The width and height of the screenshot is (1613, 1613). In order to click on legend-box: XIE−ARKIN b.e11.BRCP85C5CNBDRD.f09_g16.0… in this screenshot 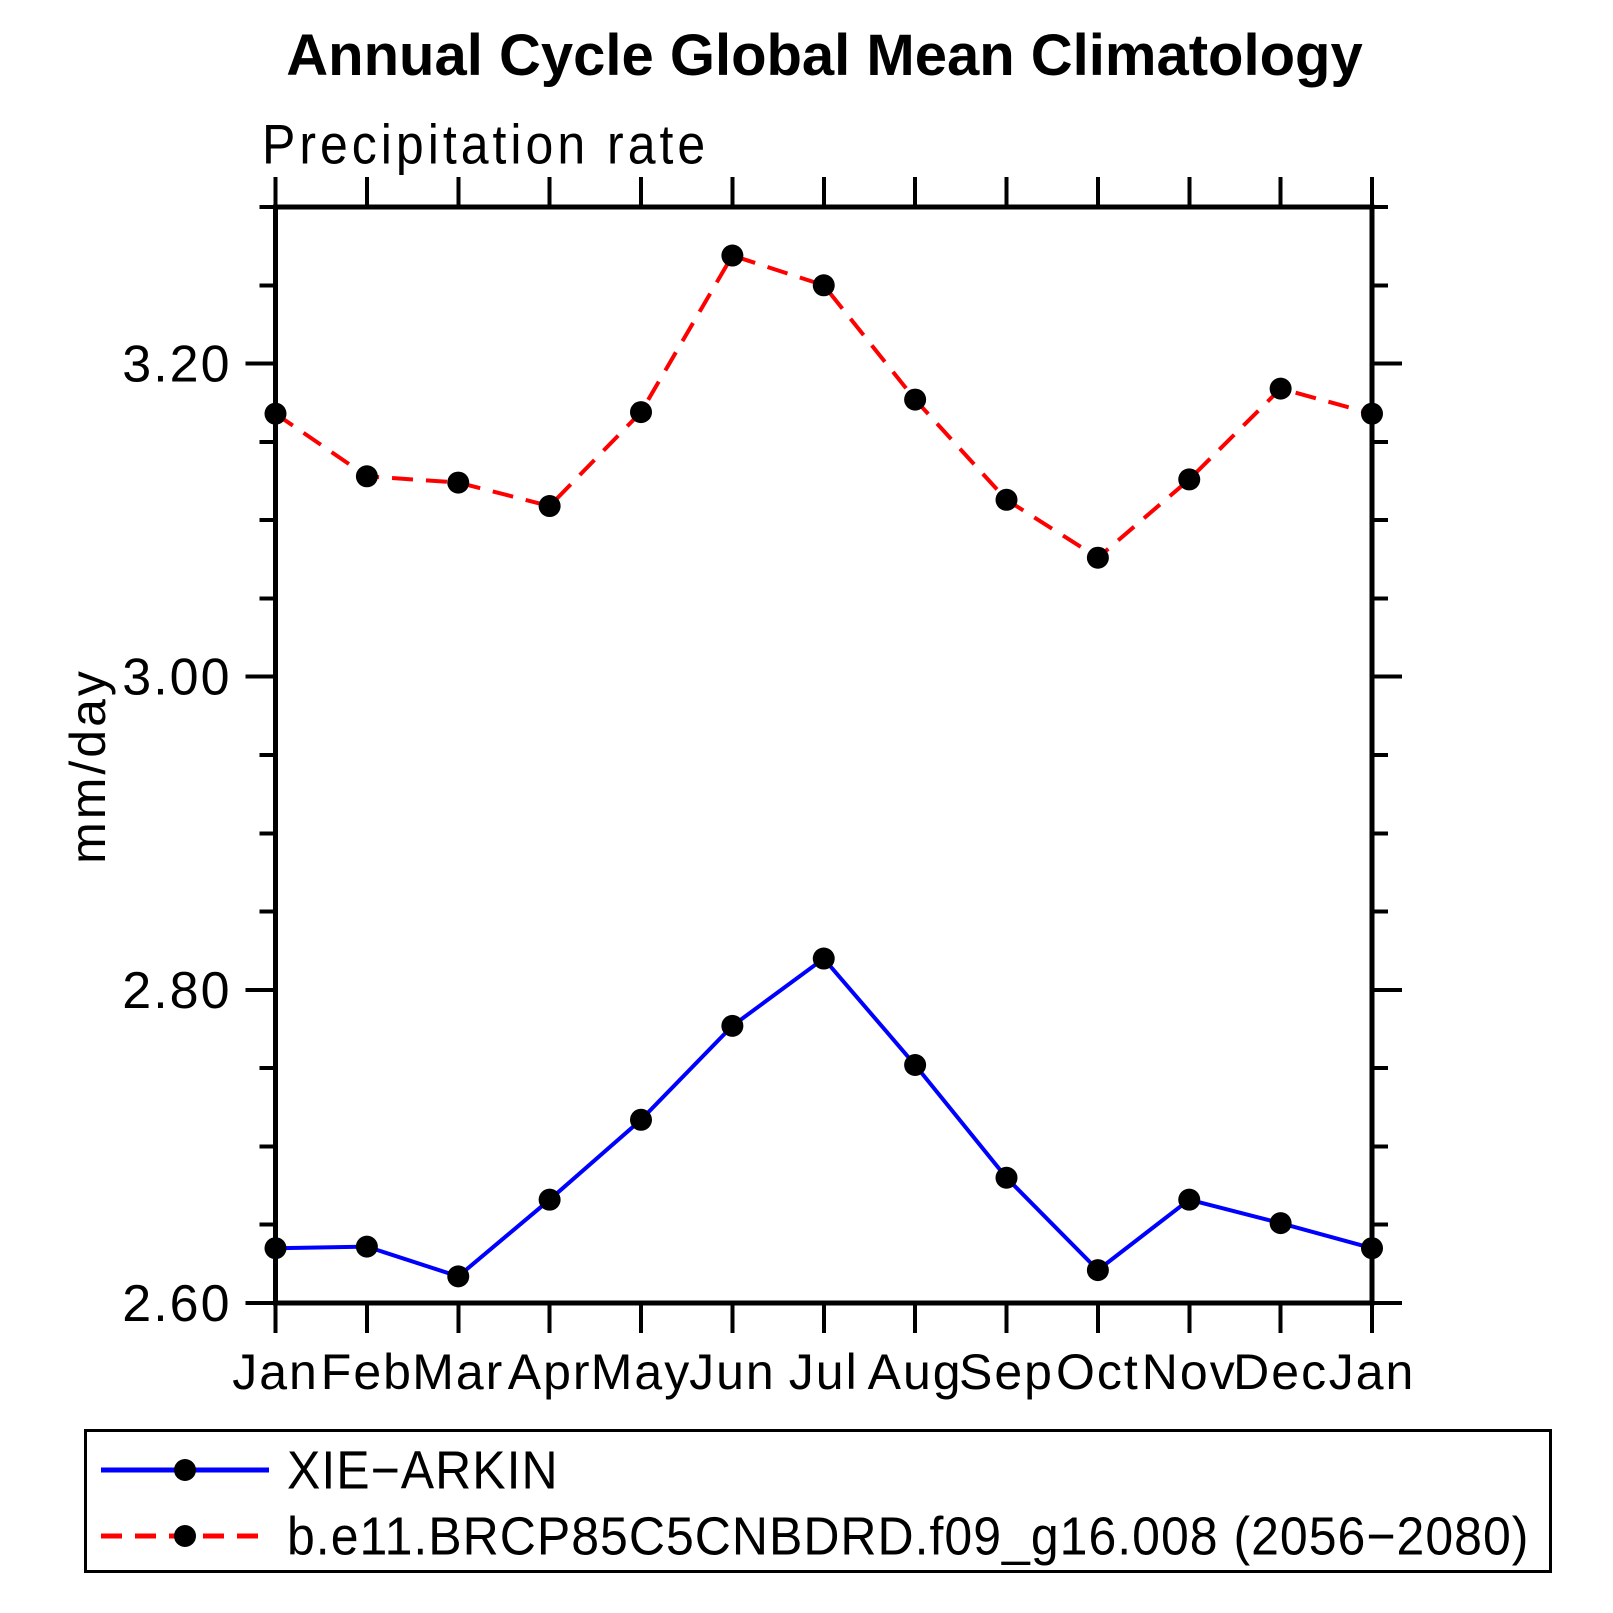, I will do `click(818, 1501)`.